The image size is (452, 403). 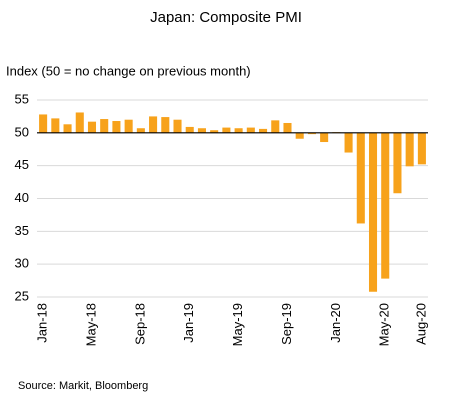 What do you see at coordinates (335, 323) in the screenshot?
I see `x-tick-label: Jan-20` at bounding box center [335, 323].